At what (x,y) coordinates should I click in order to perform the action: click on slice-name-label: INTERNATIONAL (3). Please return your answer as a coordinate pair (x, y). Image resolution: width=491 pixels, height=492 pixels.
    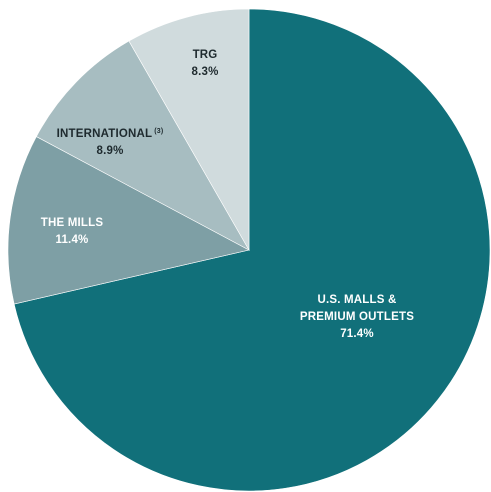
    Looking at the image, I should click on (110, 134).